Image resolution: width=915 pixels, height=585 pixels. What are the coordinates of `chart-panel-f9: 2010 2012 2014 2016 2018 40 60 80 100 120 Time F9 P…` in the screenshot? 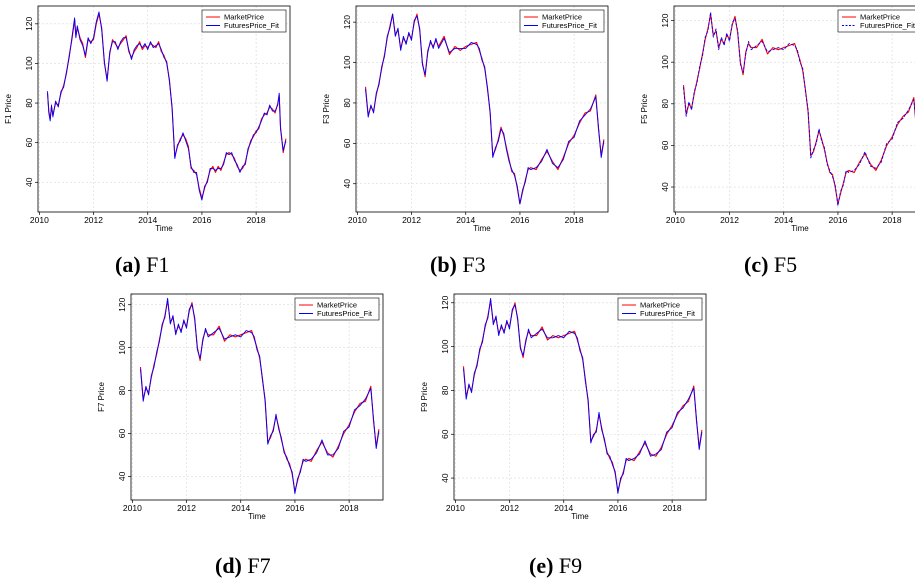 It's located at (563, 406).